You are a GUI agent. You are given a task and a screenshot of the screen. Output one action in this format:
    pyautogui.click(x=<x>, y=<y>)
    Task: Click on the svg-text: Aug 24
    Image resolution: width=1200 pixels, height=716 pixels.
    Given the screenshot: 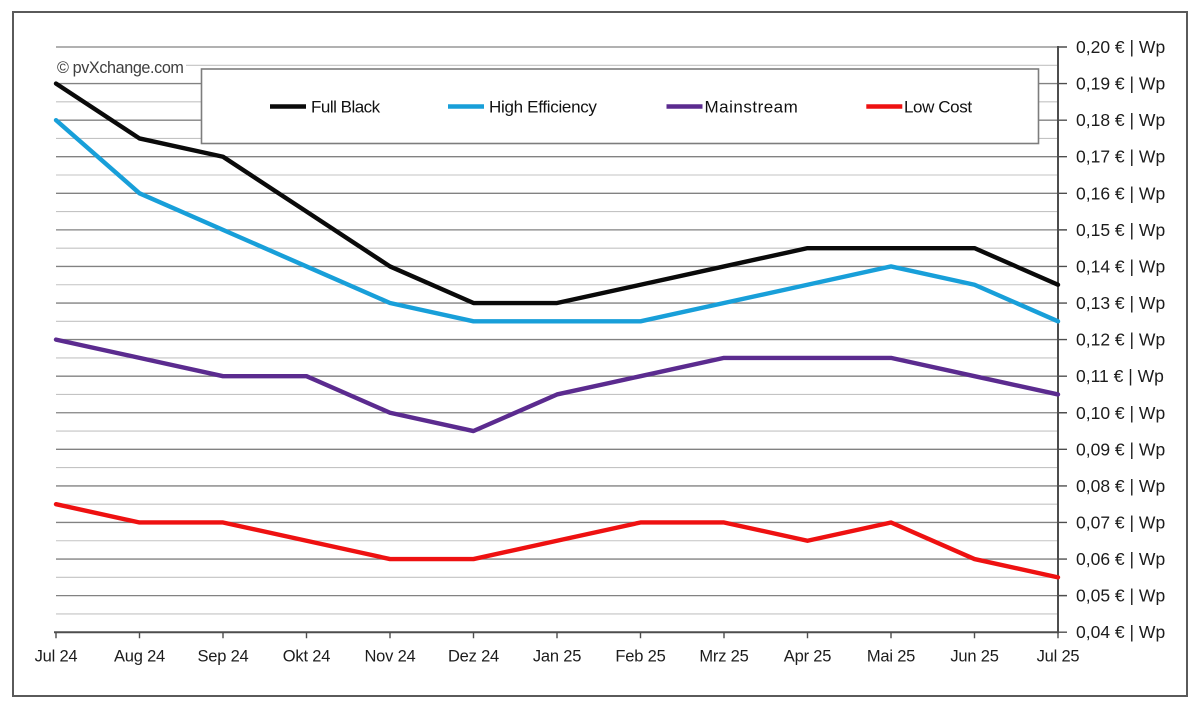 What is the action you would take?
    pyautogui.click(x=139, y=657)
    